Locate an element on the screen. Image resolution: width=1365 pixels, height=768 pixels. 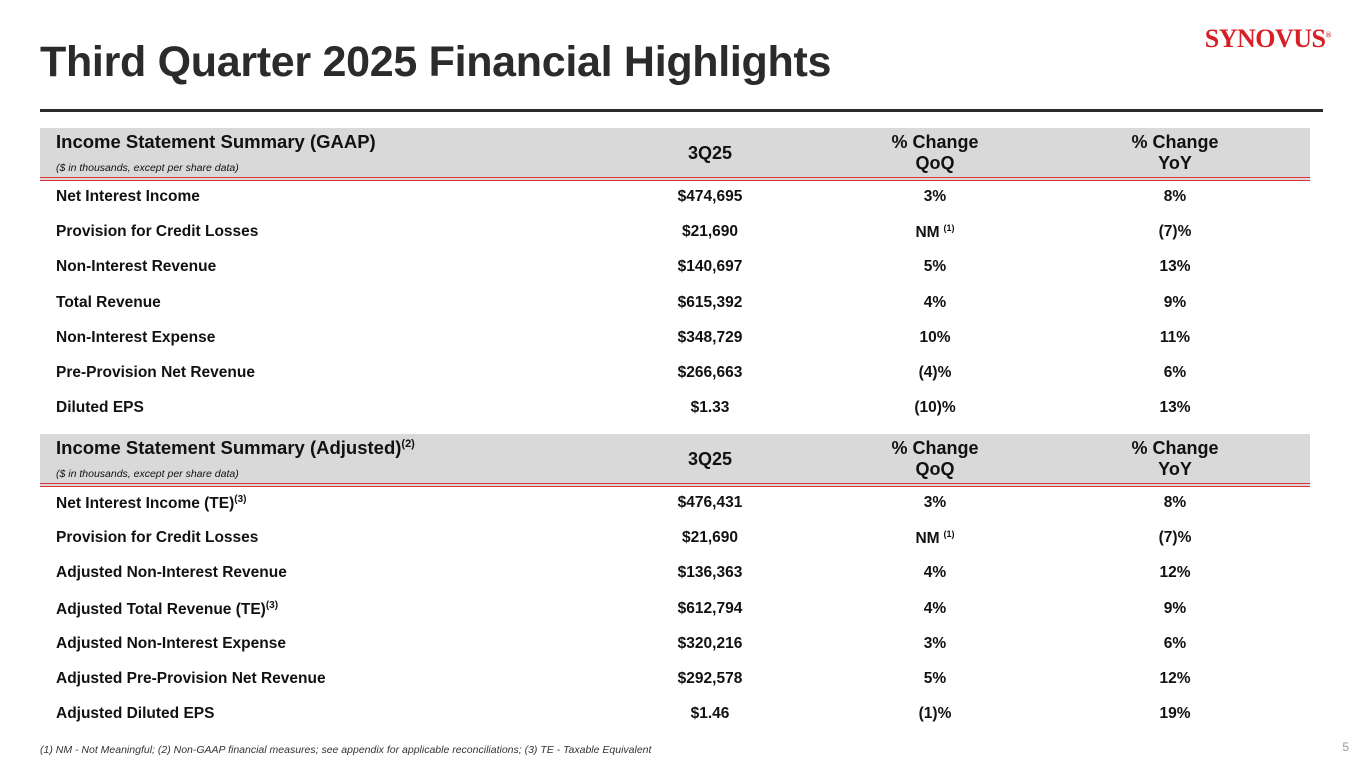
change-yoy: 11% is located at coordinates (1175, 337).